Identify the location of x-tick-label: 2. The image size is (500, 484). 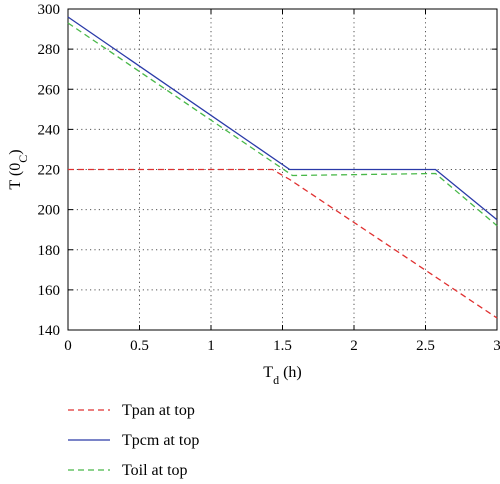
(354, 346).